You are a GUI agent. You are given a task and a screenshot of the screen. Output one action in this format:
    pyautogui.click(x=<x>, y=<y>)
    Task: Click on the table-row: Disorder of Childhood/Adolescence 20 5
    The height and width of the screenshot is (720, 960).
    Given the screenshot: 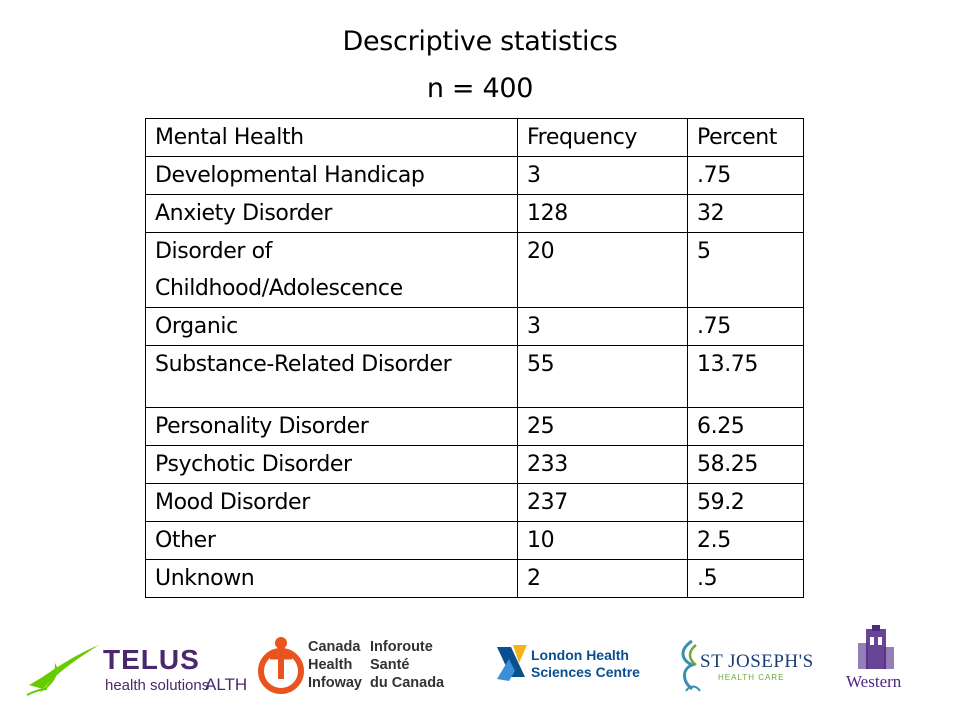 What is the action you would take?
    pyautogui.click(x=474, y=270)
    